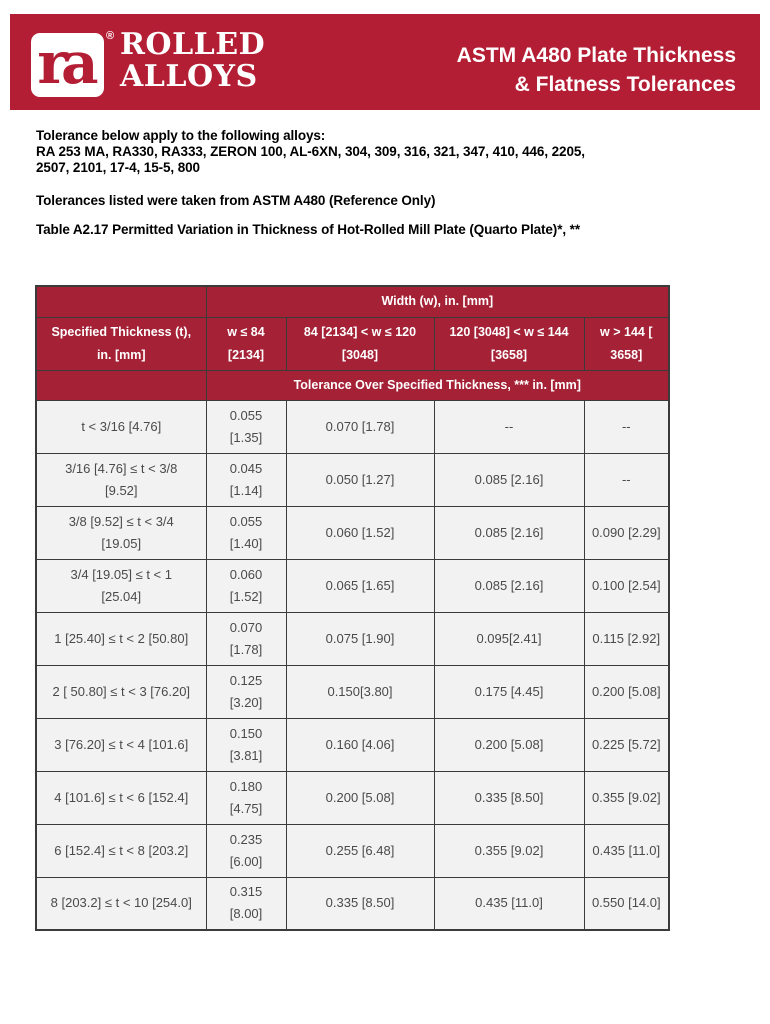 The height and width of the screenshot is (1024, 770). I want to click on tolerance-value-cell: 0.180 [4.75], so click(246, 797).